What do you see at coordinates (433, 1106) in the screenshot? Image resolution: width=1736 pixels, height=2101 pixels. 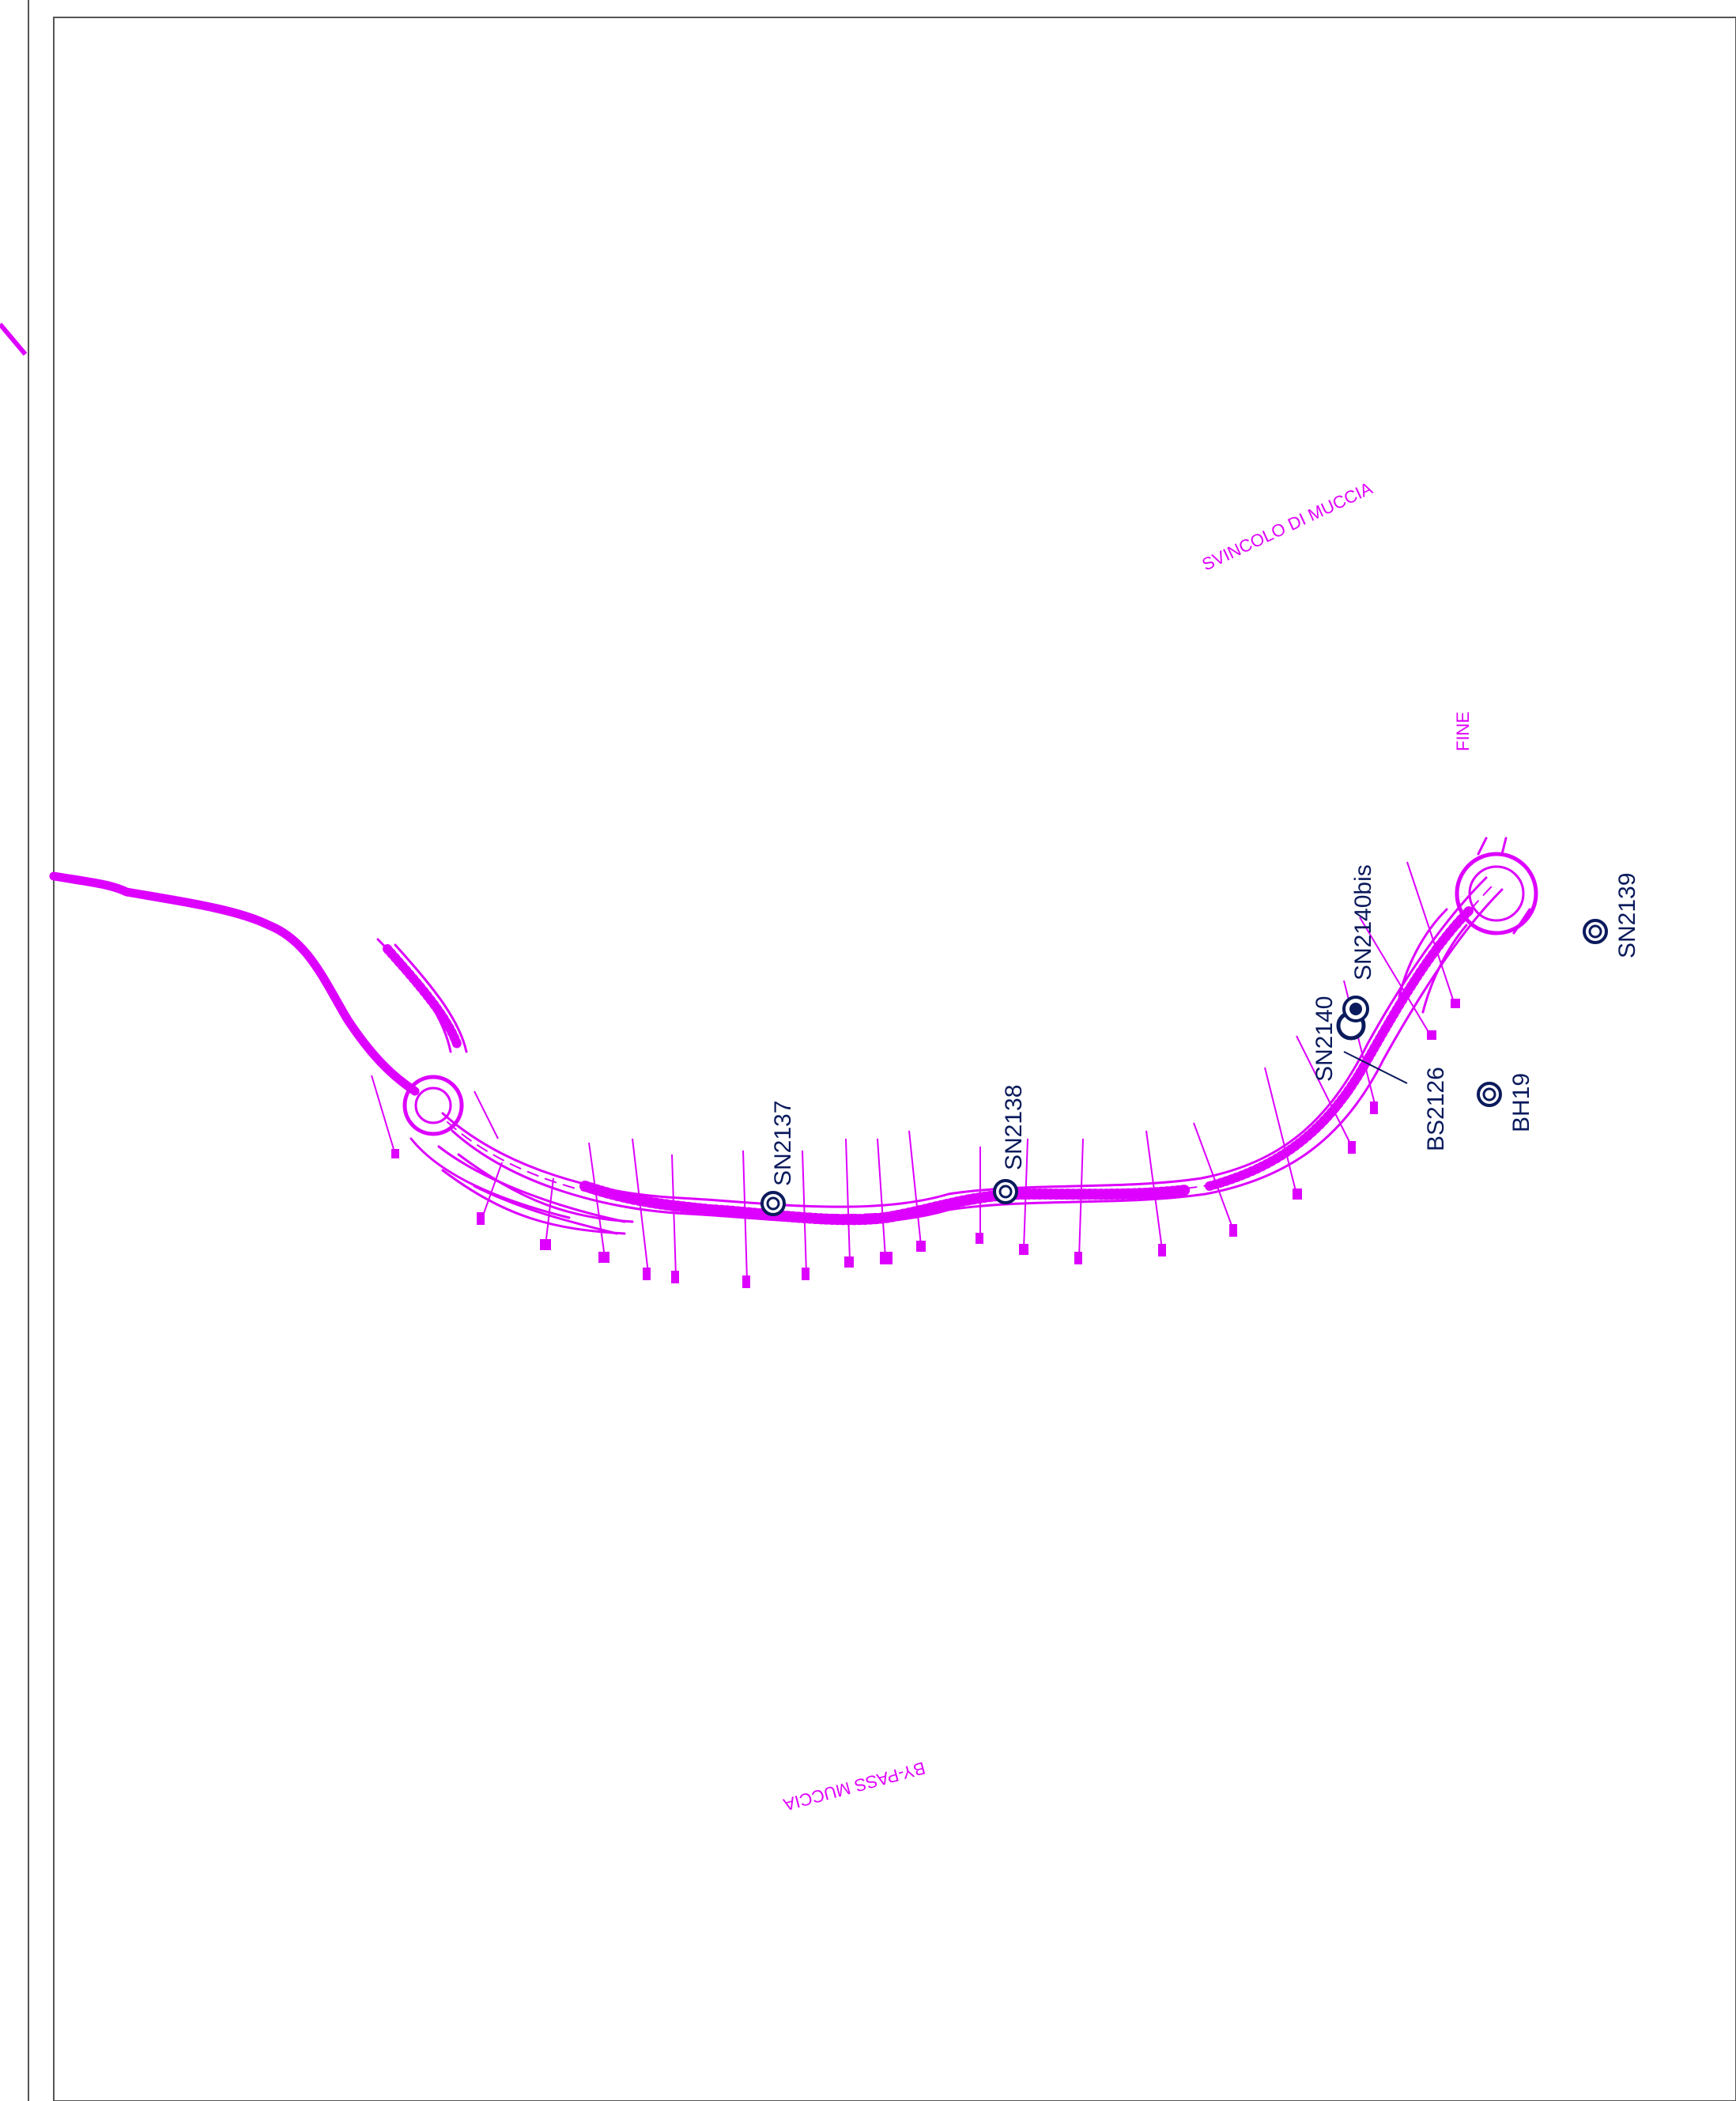 I see `west-roundabout` at bounding box center [433, 1106].